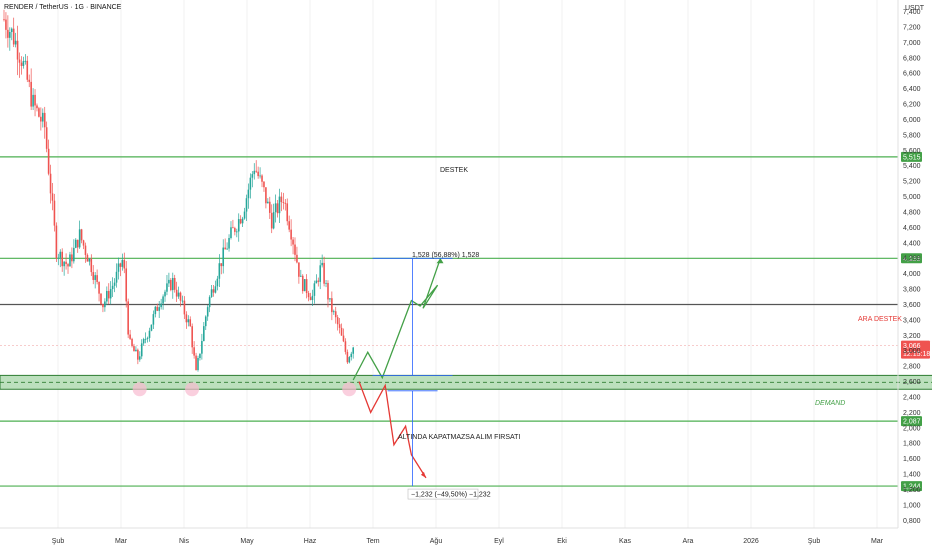 The width and height of the screenshot is (932, 550). Describe the element at coordinates (912, 459) in the screenshot. I see `y-tick-label: 1,600` at that location.